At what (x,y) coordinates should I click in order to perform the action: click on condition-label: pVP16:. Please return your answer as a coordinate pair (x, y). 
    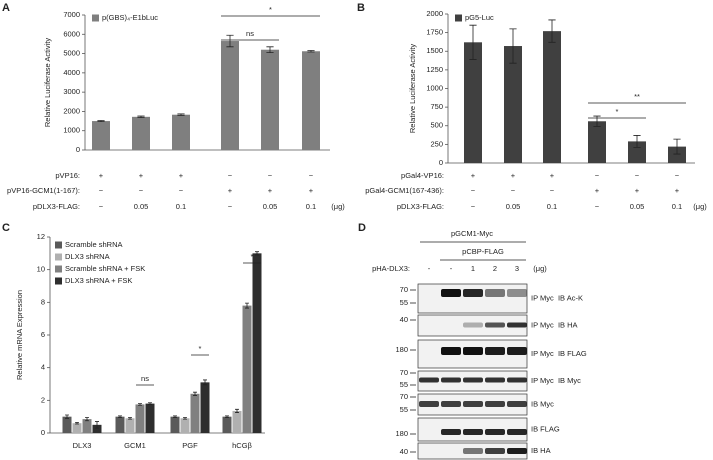
    Looking at the image, I should click on (67, 175).